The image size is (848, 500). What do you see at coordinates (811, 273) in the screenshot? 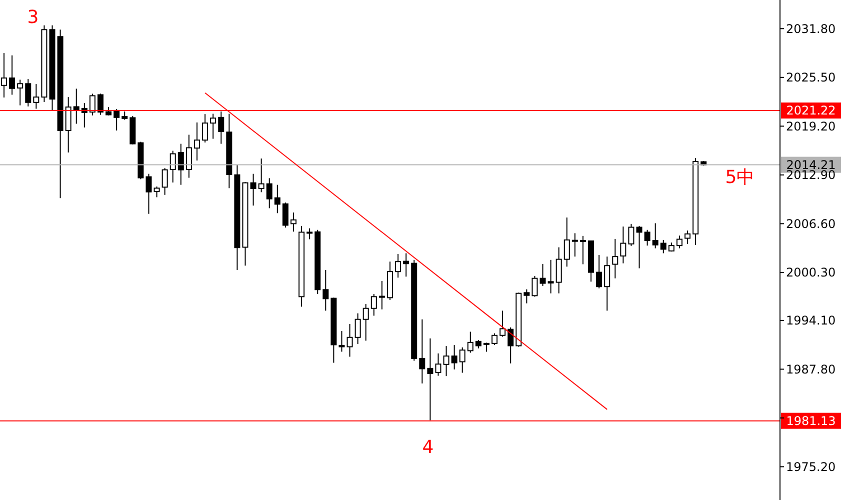
I see `y-tick-label: 2000.30` at bounding box center [811, 273].